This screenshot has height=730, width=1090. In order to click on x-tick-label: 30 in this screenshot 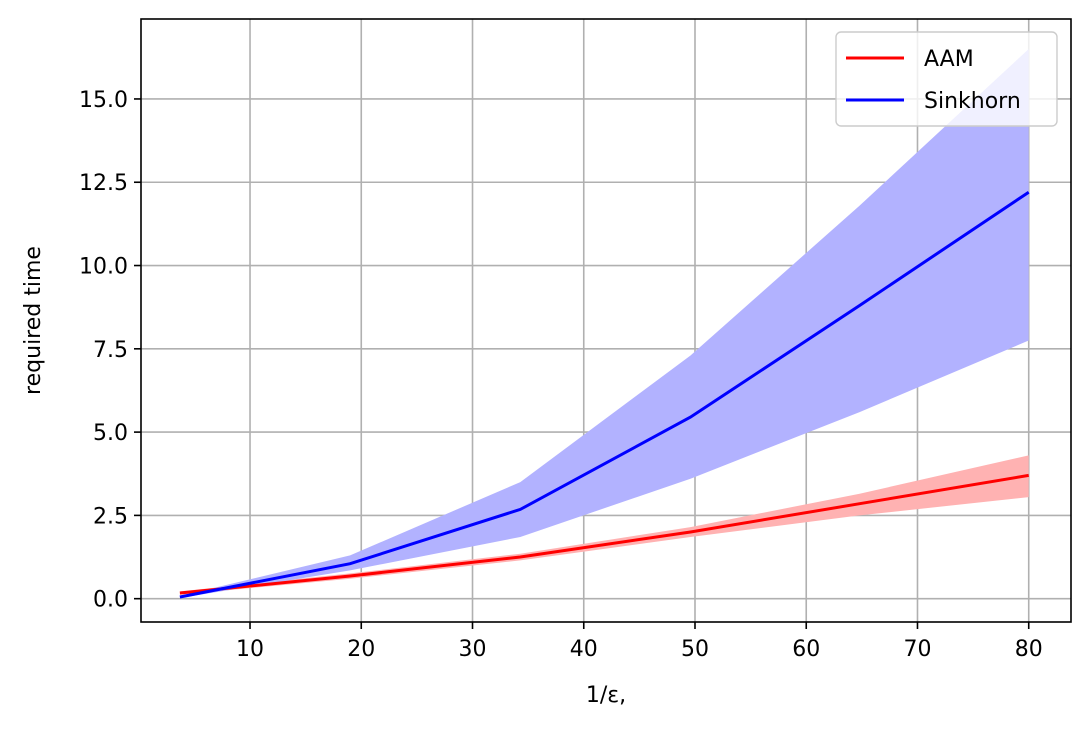, I will do `click(473, 649)`.